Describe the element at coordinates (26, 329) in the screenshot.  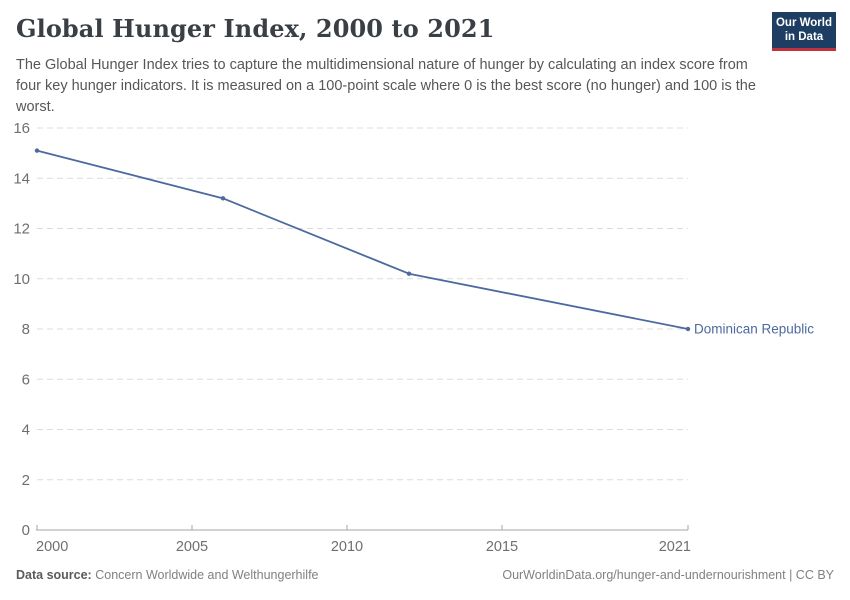
I see `y-tick-label: 8` at that location.